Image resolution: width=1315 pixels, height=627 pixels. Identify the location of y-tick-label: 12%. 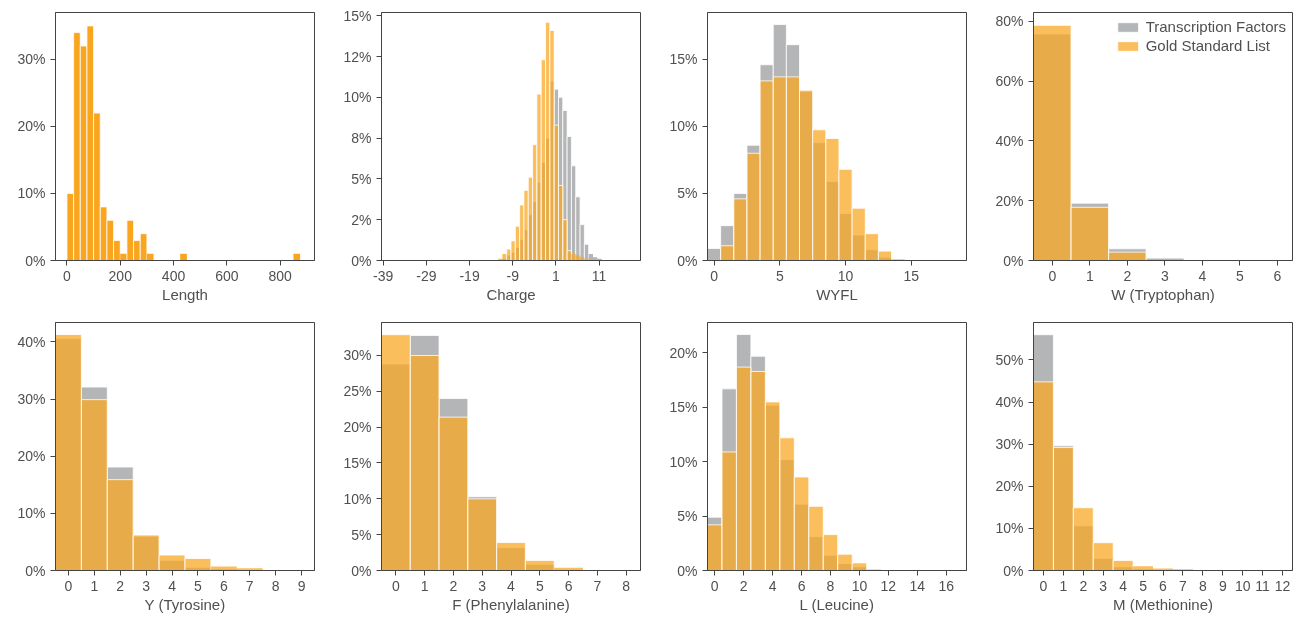
(357, 56).